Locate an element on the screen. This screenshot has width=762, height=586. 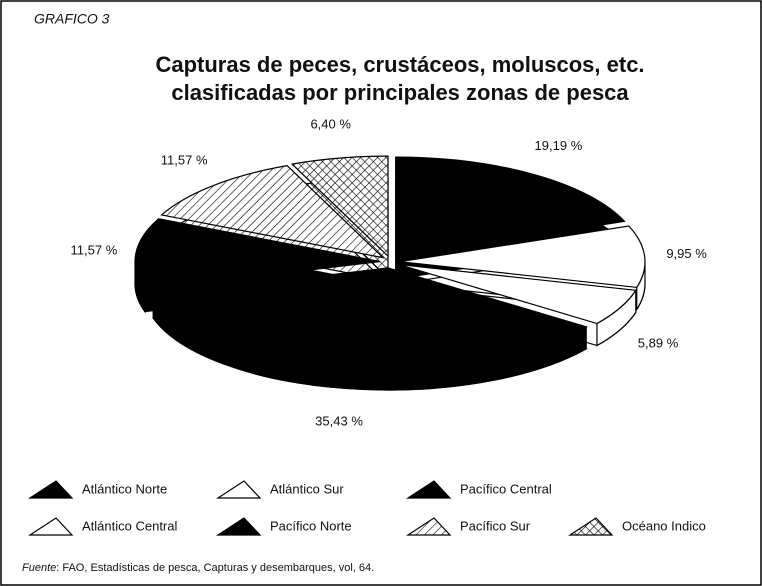
legend-label: Atlántico Norte is located at coordinates (124, 488).